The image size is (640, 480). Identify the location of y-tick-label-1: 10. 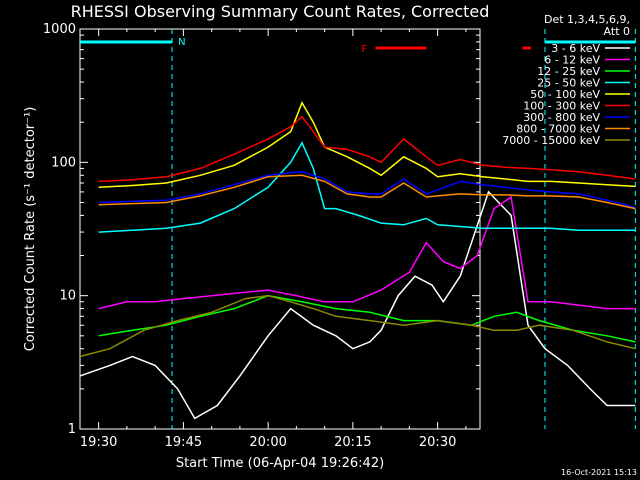
(67, 296).